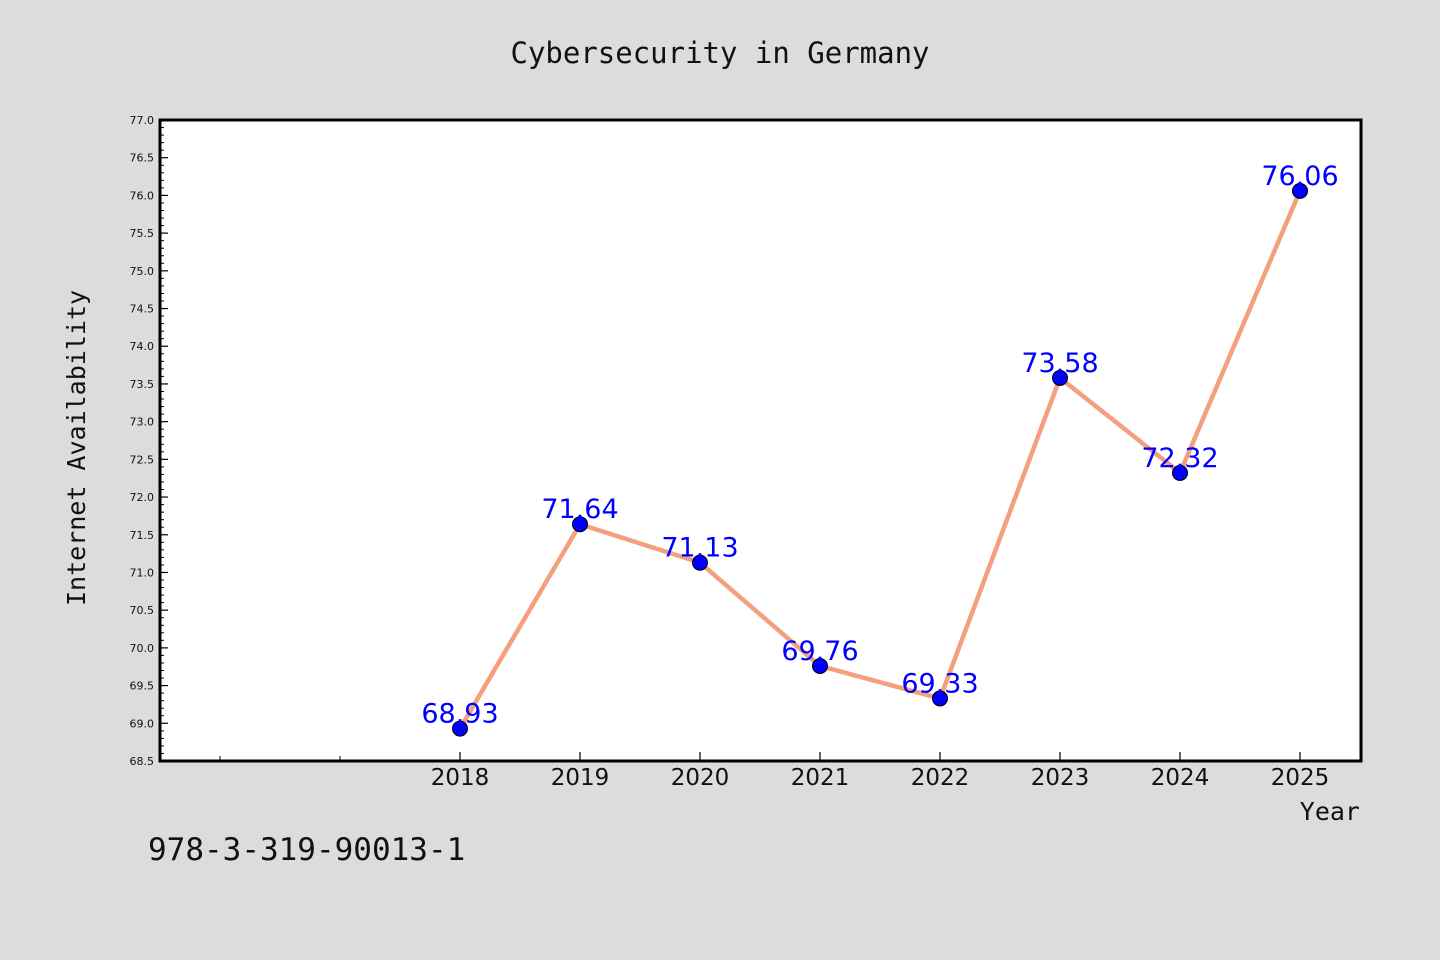 Image resolution: width=1440 pixels, height=960 pixels. Describe the element at coordinates (1300, 778) in the screenshot. I see `x-tick-label: 2025` at that location.